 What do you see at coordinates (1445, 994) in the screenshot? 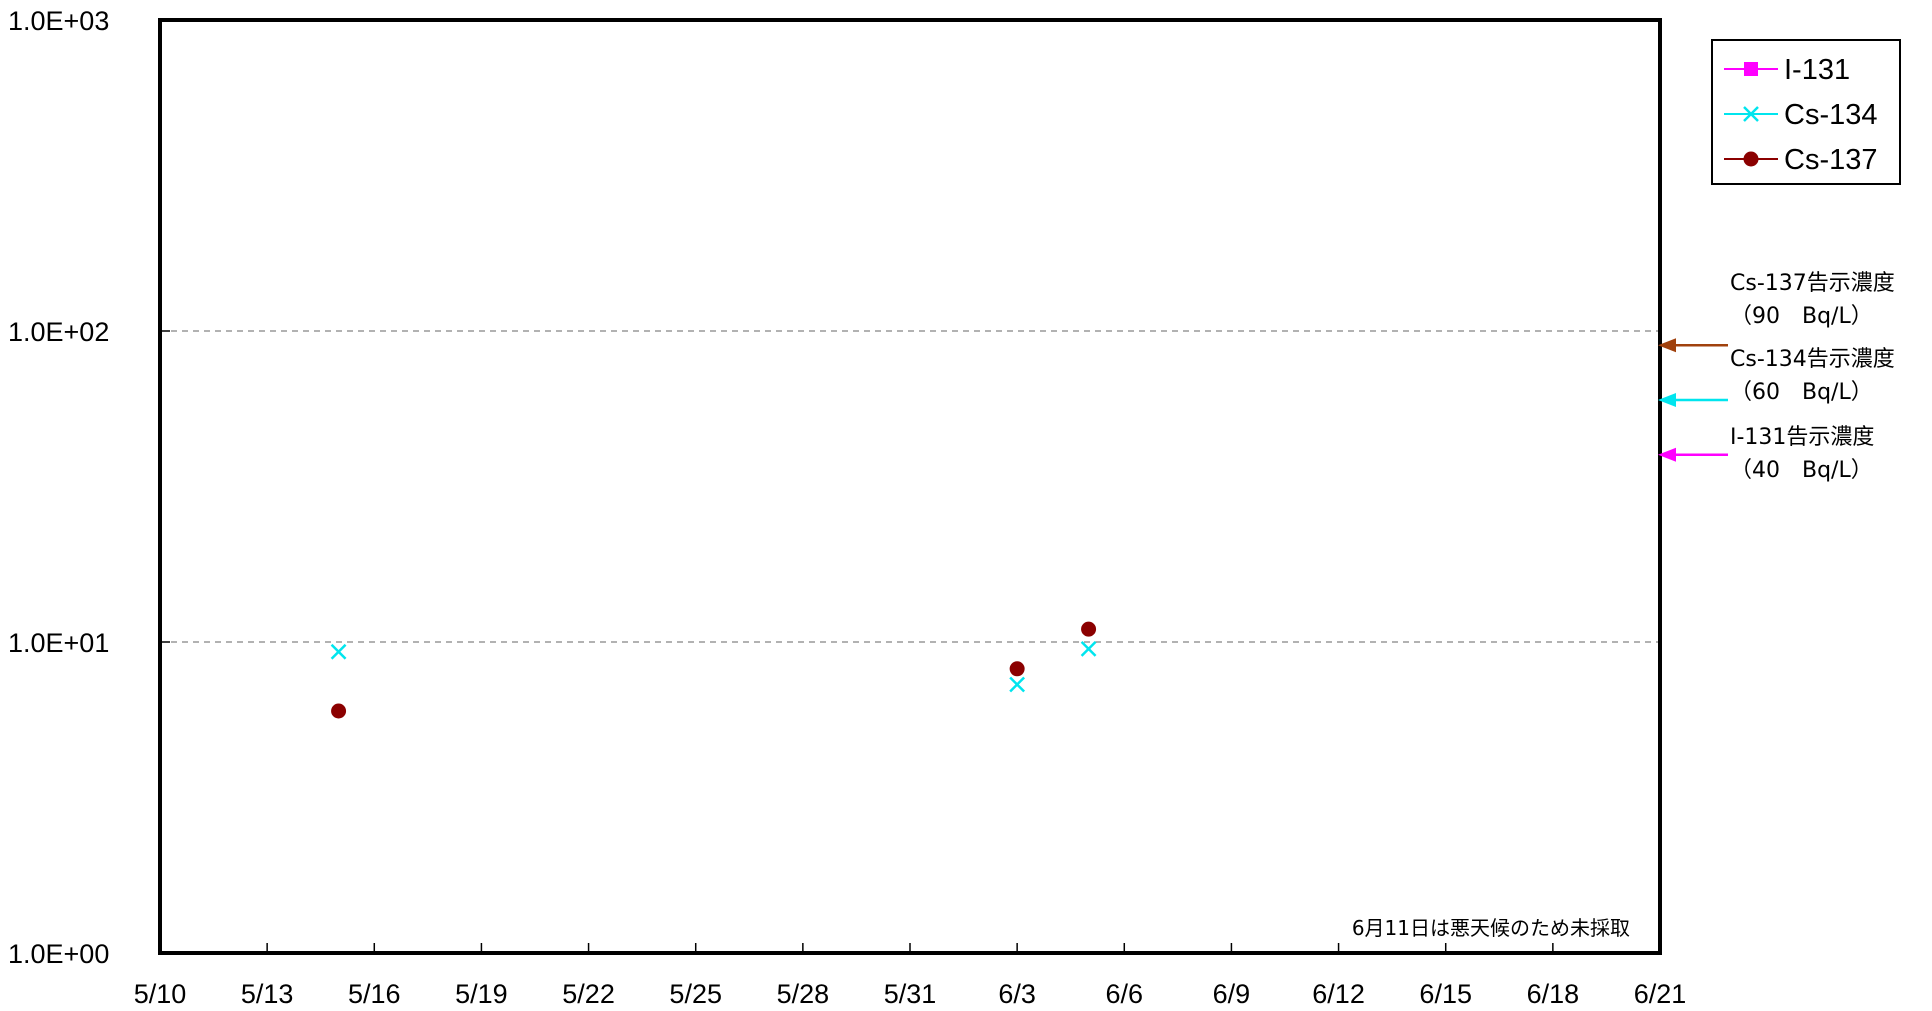
I see `x-tick-label: 6/15` at bounding box center [1445, 994].